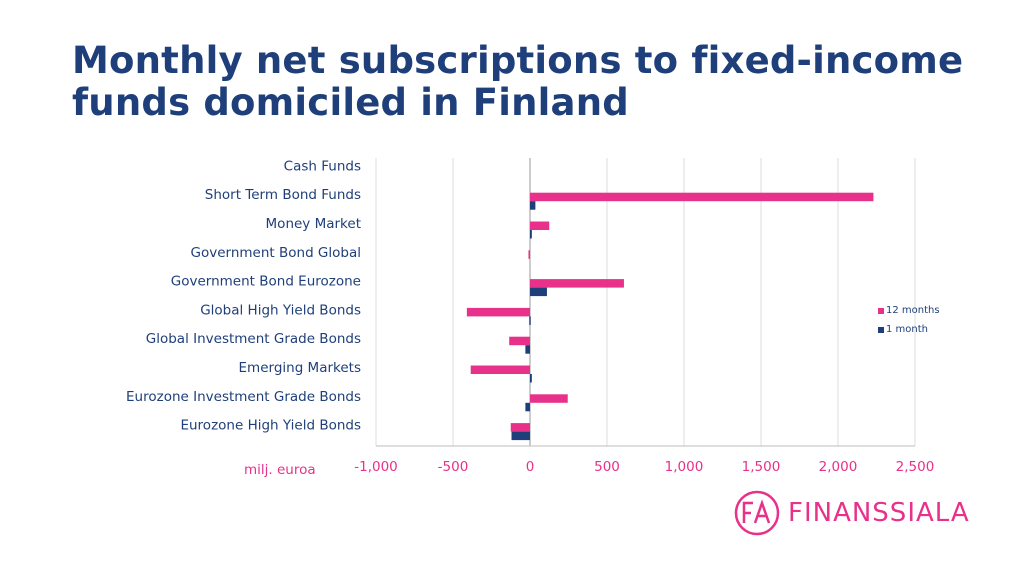  I want to click on x-tick-label: 1,500, so click(761, 467).